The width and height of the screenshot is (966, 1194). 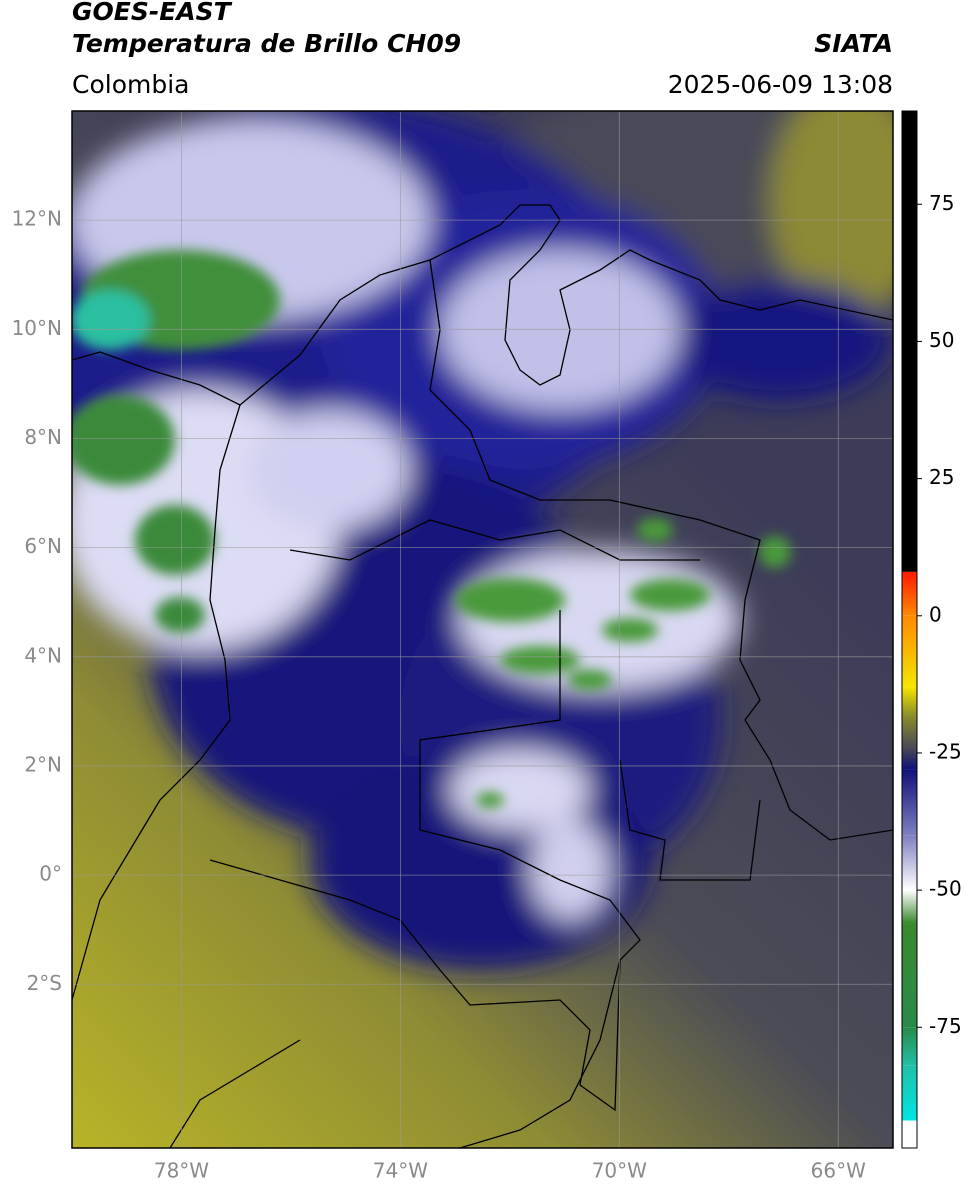 What do you see at coordinates (941, 340) in the screenshot?
I see `colorbar-tick-label: 50` at bounding box center [941, 340].